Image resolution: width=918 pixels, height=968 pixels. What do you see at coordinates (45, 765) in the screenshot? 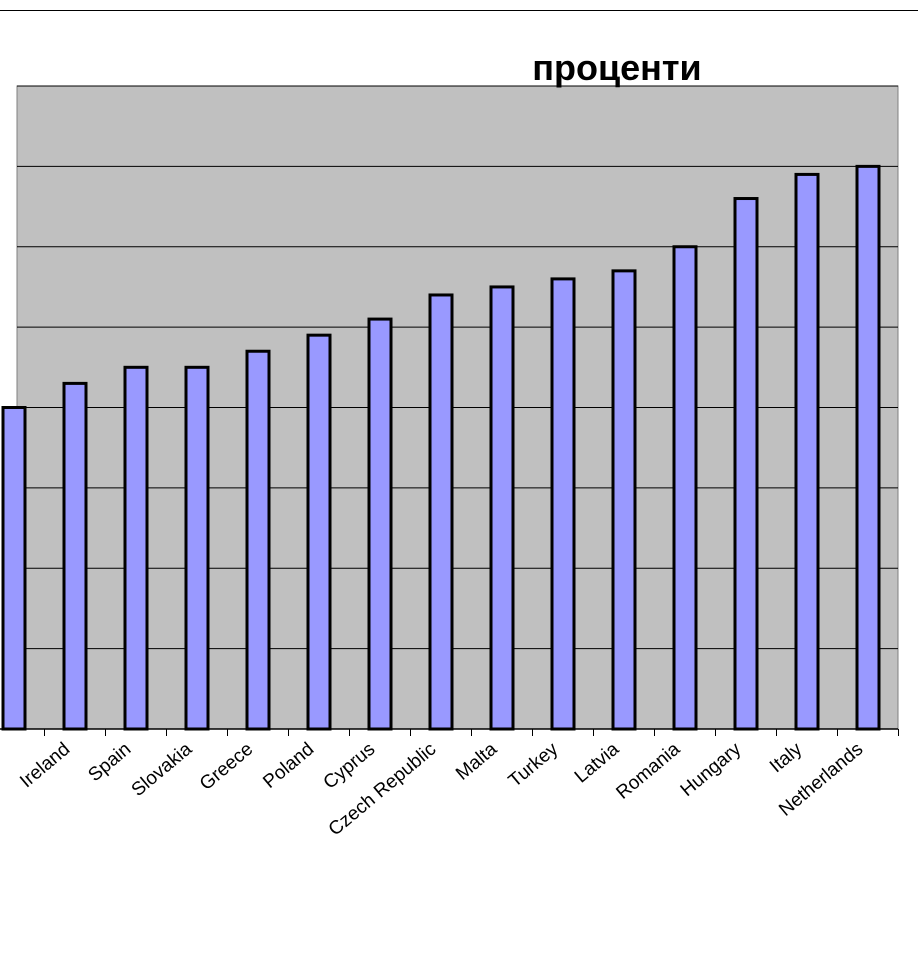
I see `x-tick-label: Ireland` at bounding box center [45, 765].